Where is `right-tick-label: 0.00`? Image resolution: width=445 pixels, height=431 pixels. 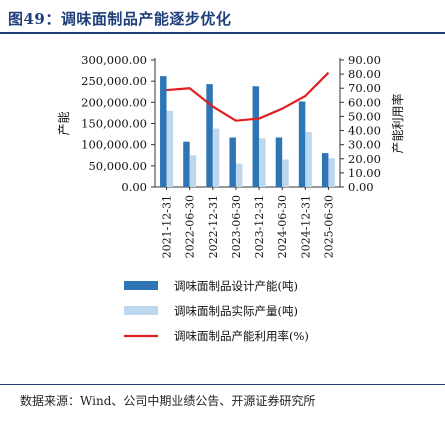 right-tick-label: 0.00 is located at coordinates (361, 187).